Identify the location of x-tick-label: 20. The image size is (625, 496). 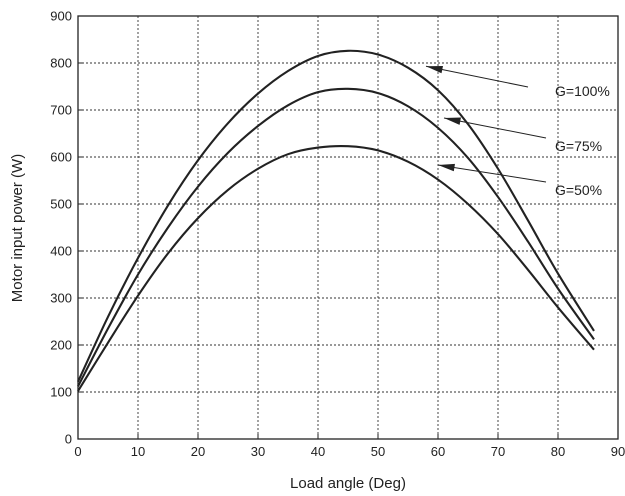
(198, 451).